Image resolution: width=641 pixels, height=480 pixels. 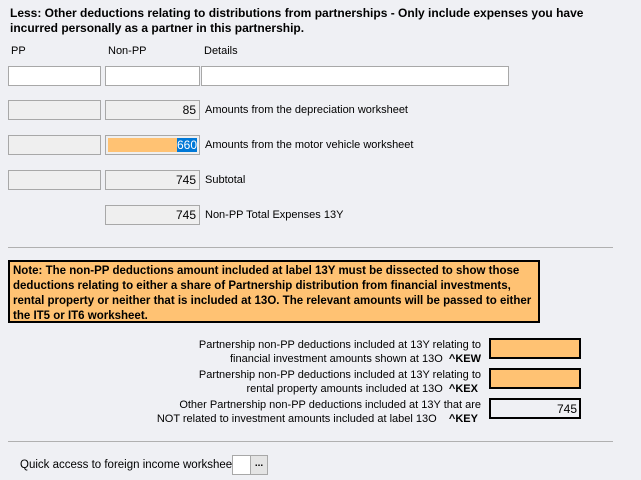 What do you see at coordinates (152, 180) in the screenshot?
I see `subtotal-non-pp-field: 745` at bounding box center [152, 180].